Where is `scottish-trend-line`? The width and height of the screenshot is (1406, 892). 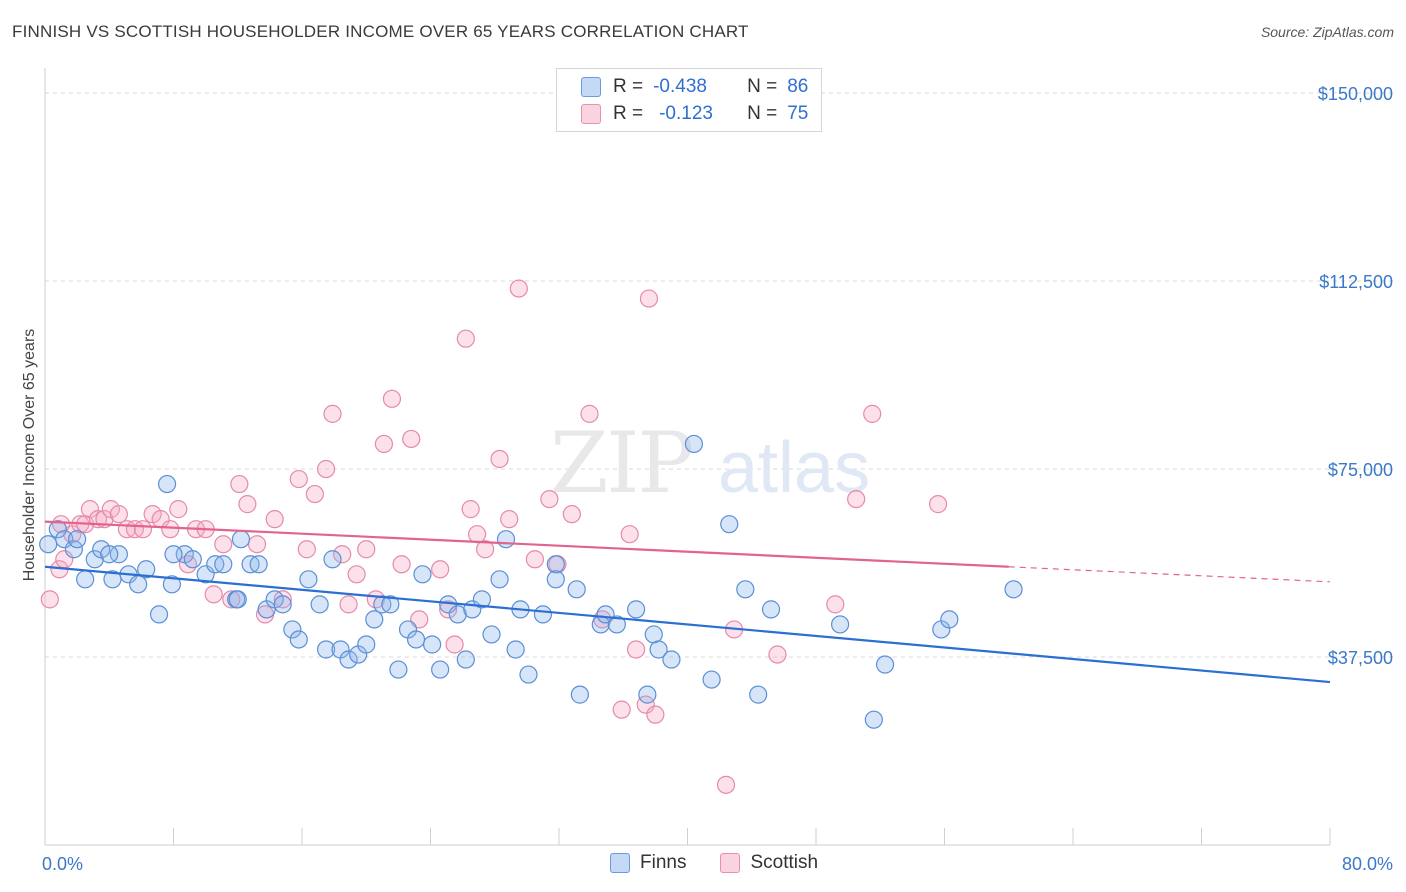
scottish-trend-line is located at coordinates (526, 544).